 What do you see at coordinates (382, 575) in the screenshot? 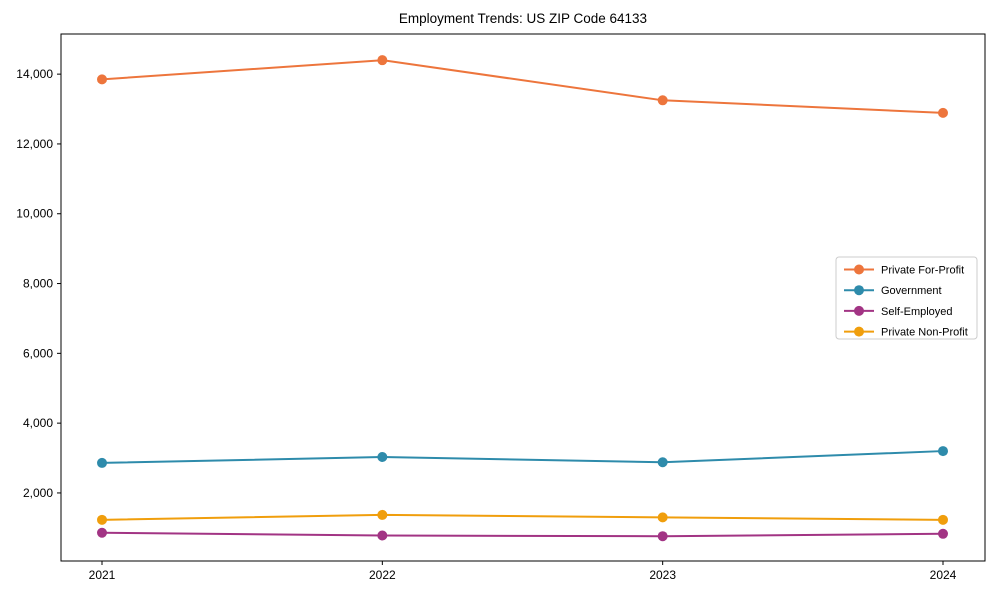
I see `x-tick-label: 2022` at bounding box center [382, 575].